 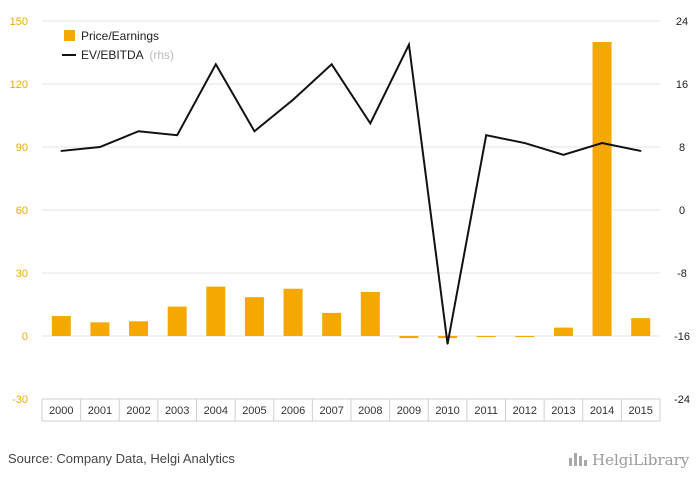 I want to click on y-left-tick-label: 30, so click(x=22, y=274).